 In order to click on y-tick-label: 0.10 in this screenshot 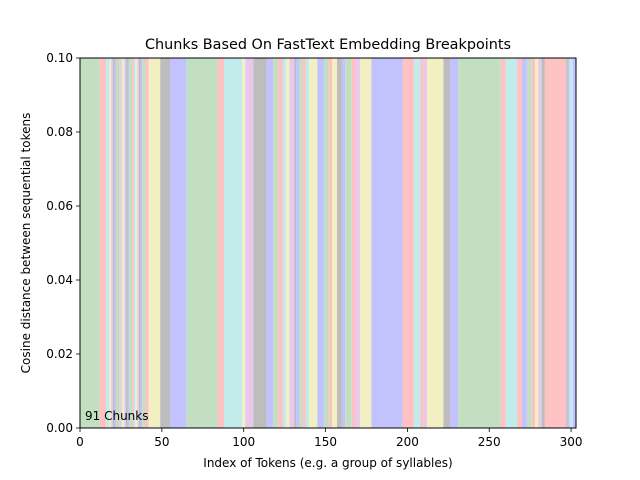, I will do `click(59, 58)`.